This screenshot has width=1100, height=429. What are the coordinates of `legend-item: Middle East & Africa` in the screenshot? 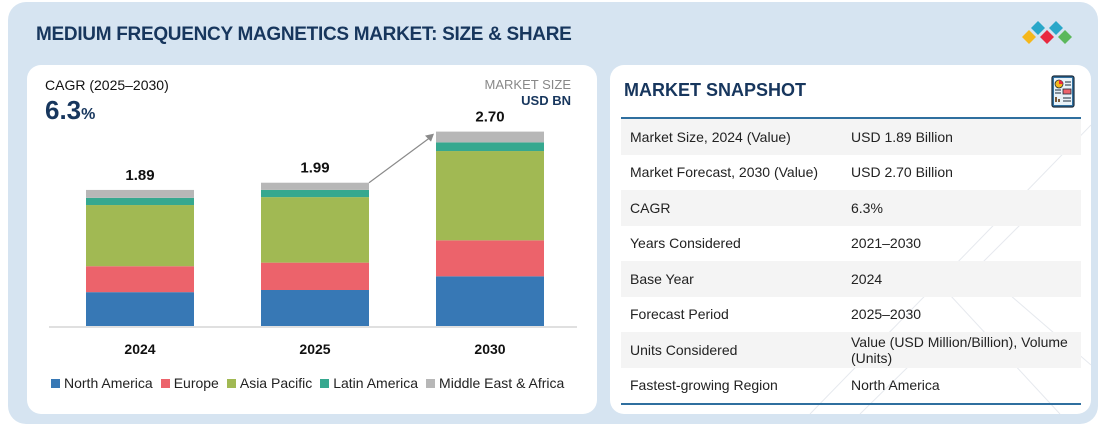 It's located at (495, 383).